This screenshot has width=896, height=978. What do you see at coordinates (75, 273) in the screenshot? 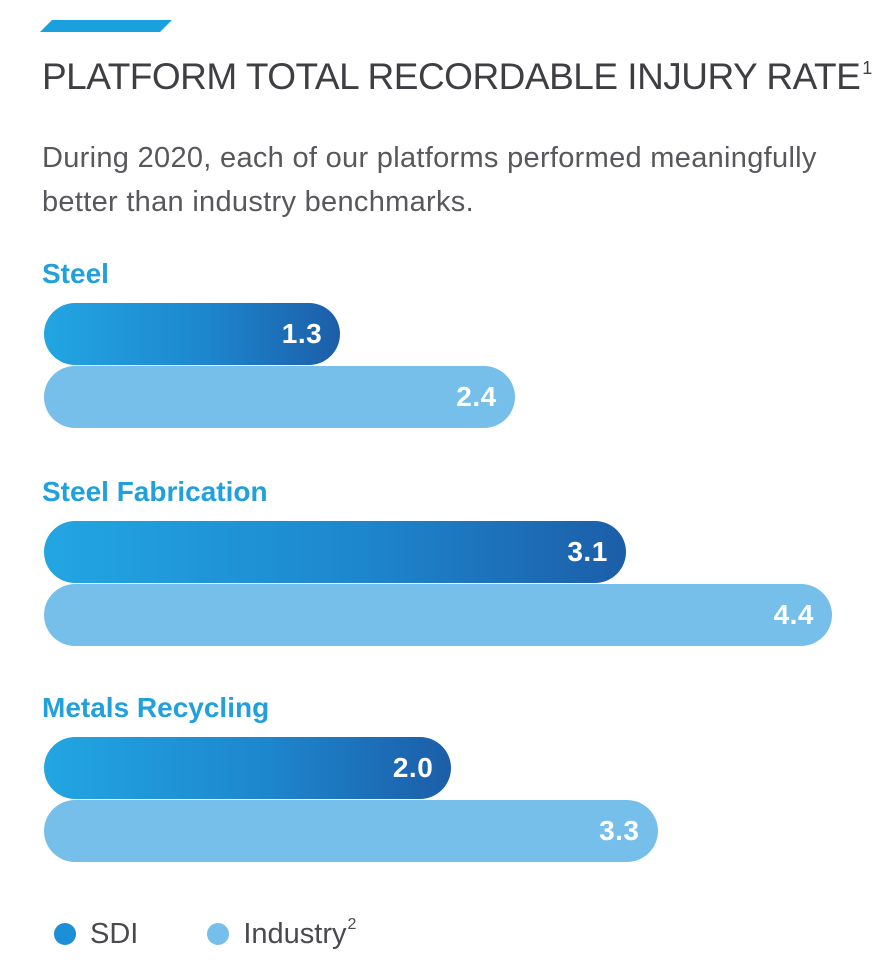
I see `category-label-steel: Steel` at bounding box center [75, 273].